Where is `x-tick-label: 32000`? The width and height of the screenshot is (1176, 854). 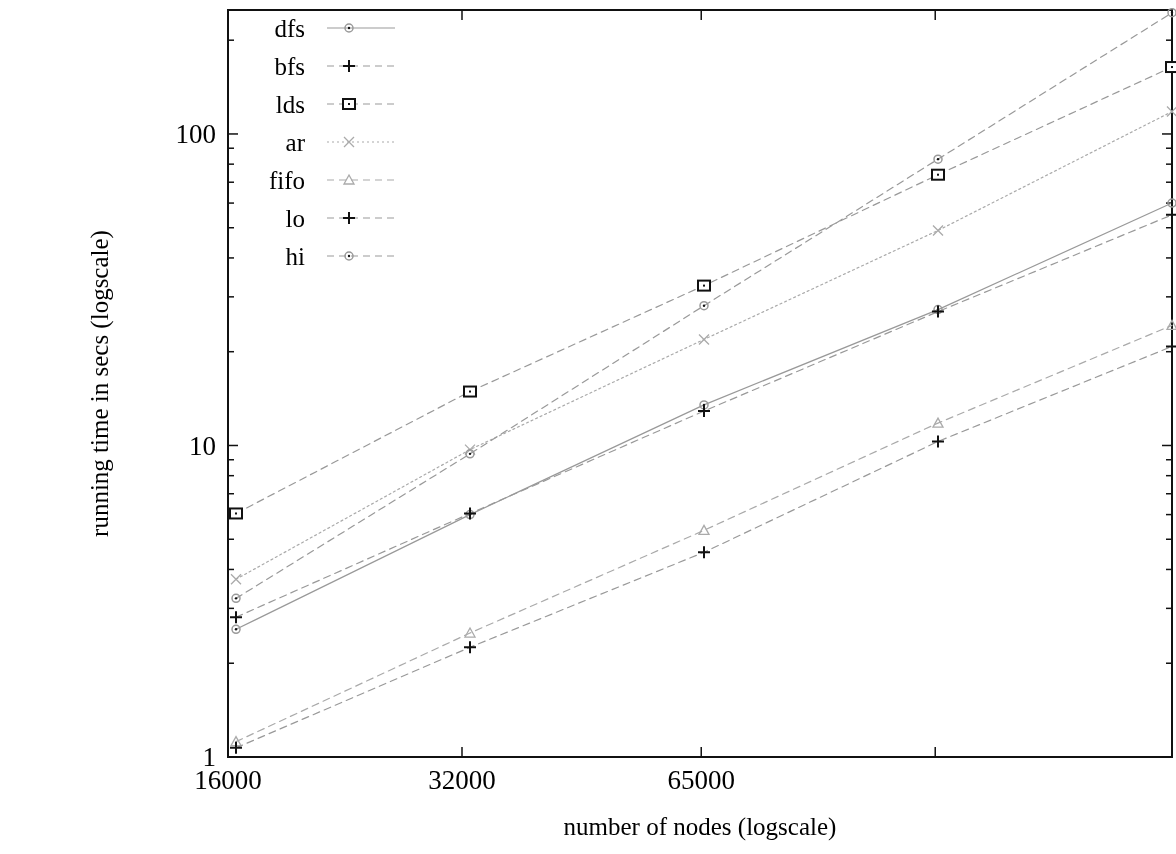 x-tick-label: 32000 is located at coordinates (462, 780).